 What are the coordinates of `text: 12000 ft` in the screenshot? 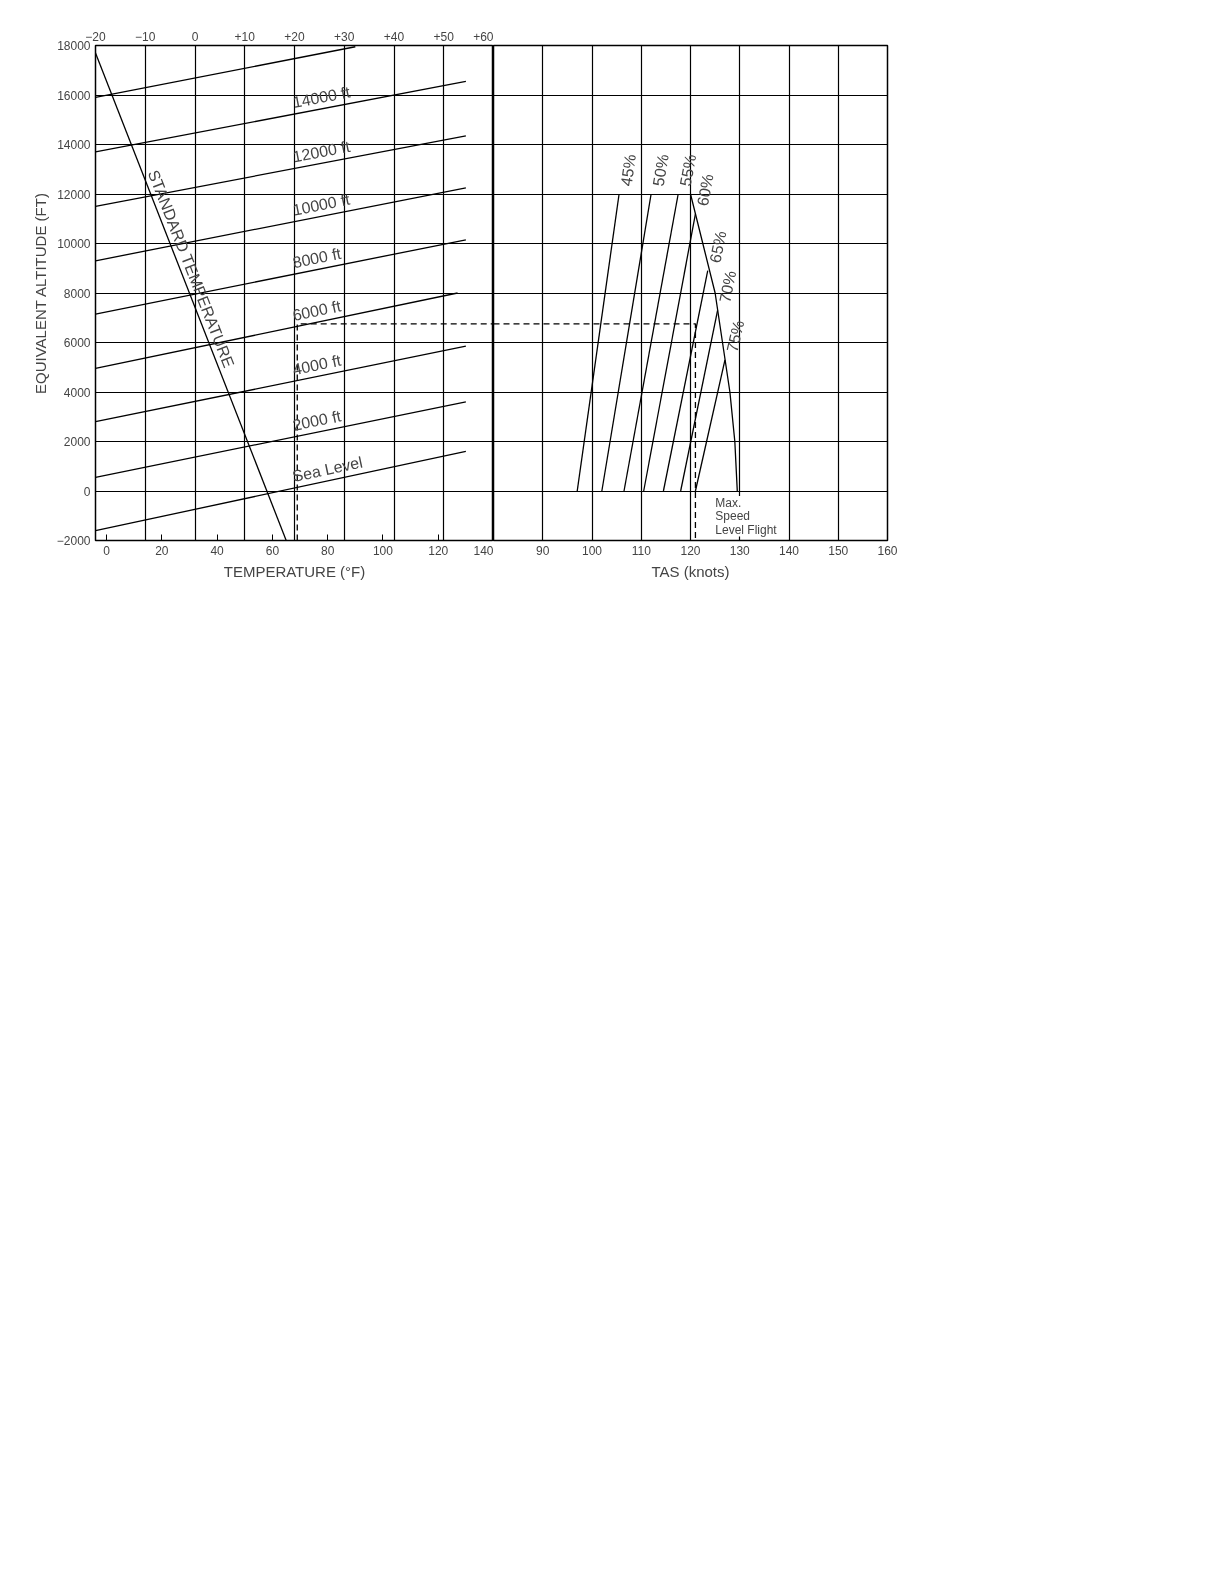 It's located at (321, 151).